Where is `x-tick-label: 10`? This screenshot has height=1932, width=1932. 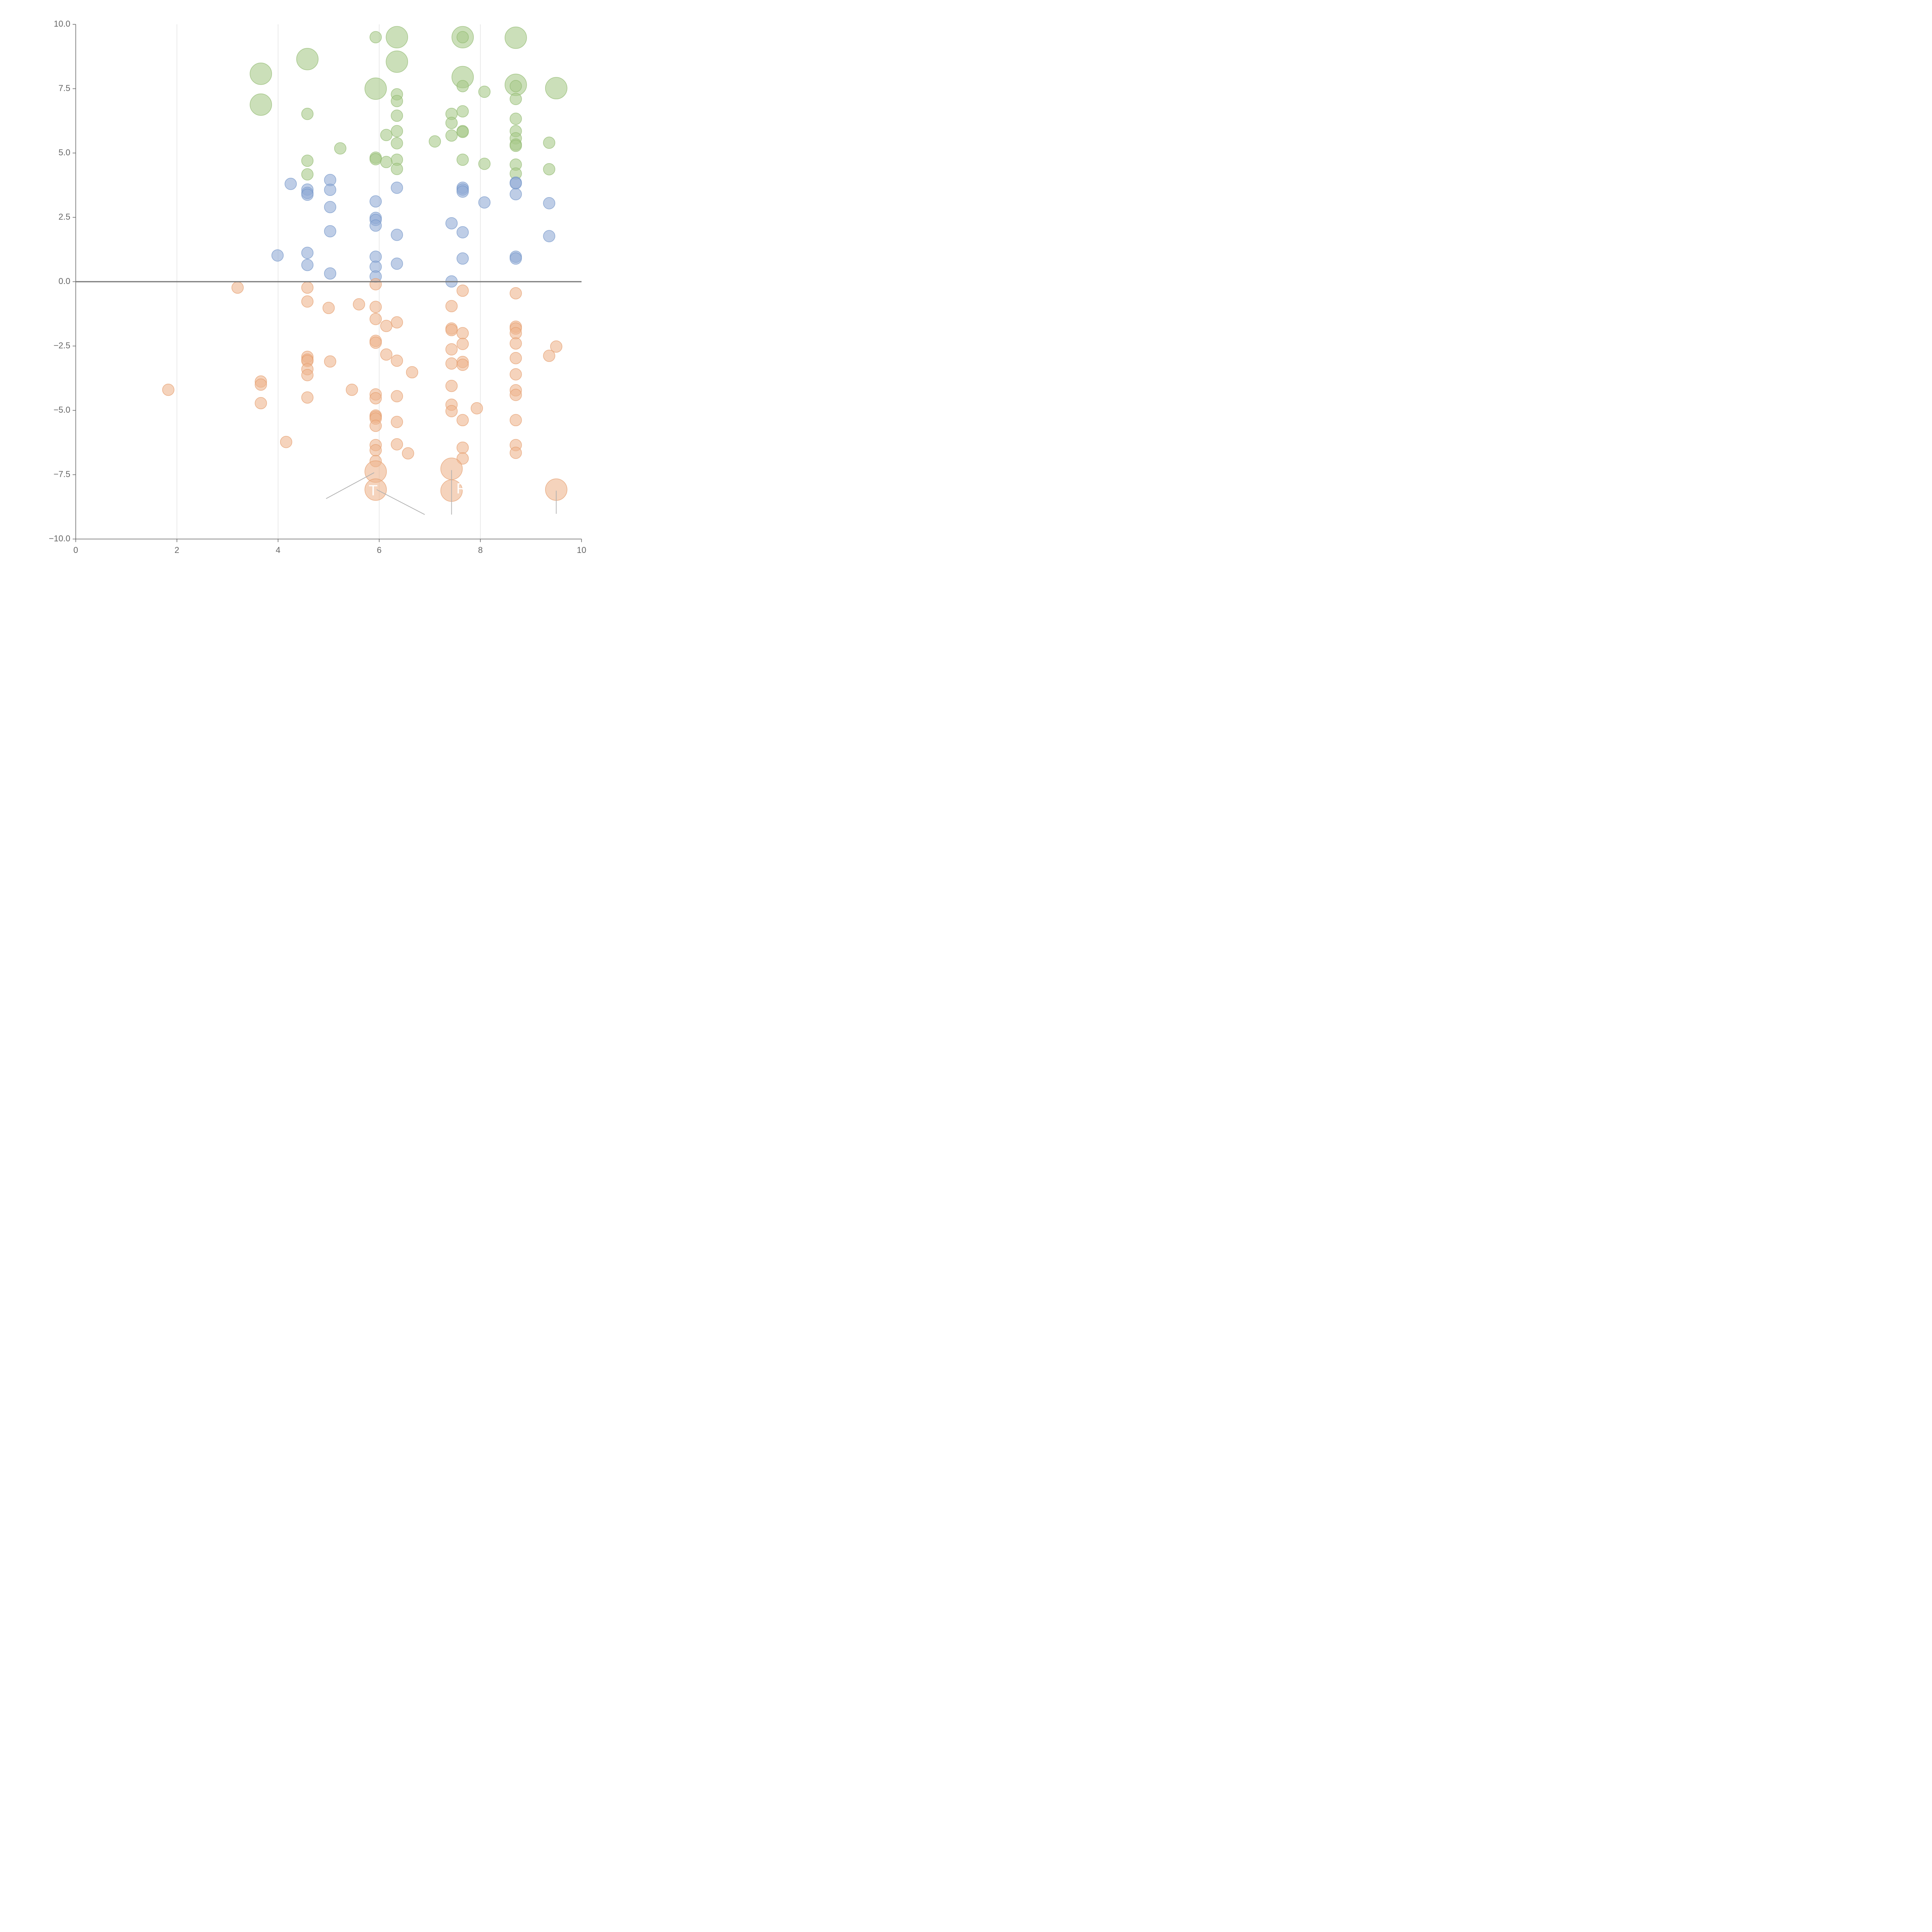
x-tick-label: 10 is located at coordinates (581, 550).